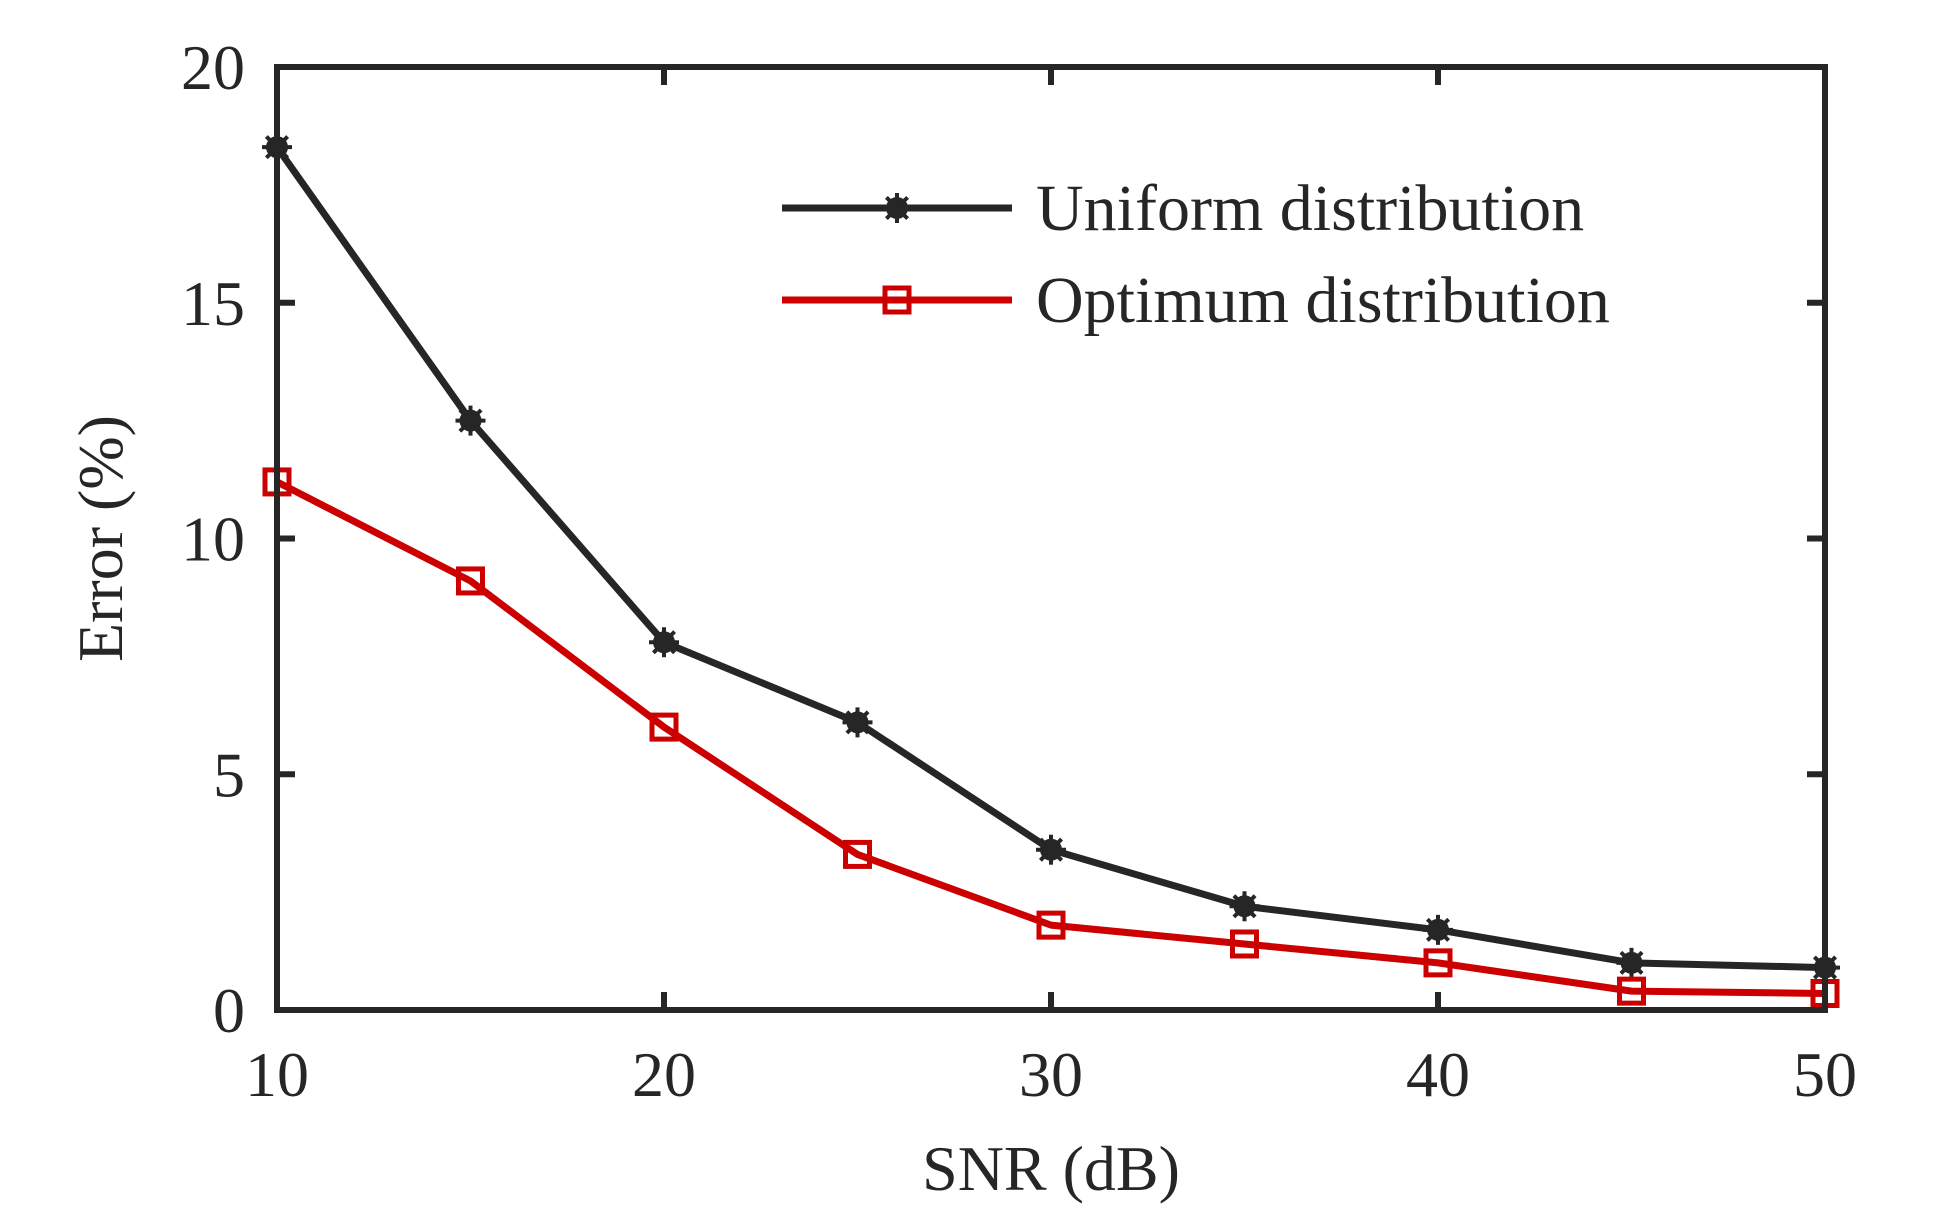  I want to click on x-tick-label: 10, so click(277, 1074).